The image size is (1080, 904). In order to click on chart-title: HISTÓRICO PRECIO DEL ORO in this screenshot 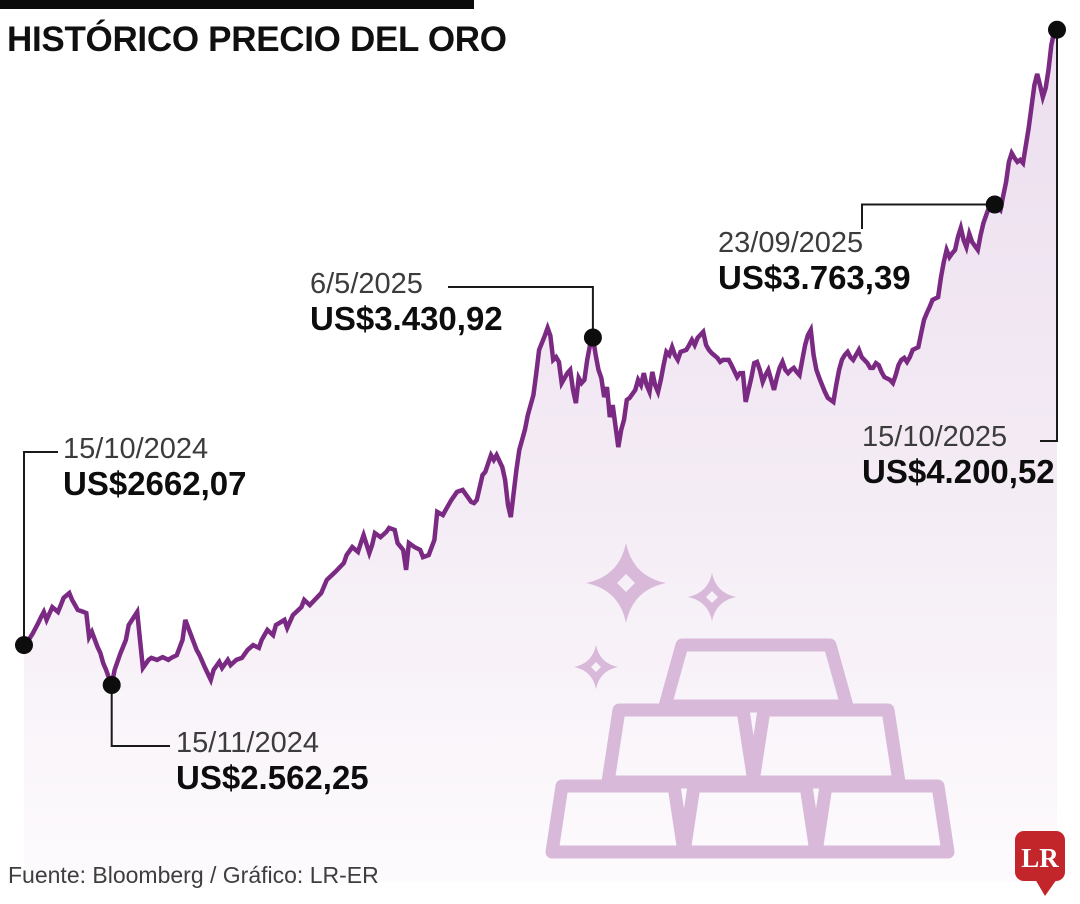, I will do `click(257, 39)`.